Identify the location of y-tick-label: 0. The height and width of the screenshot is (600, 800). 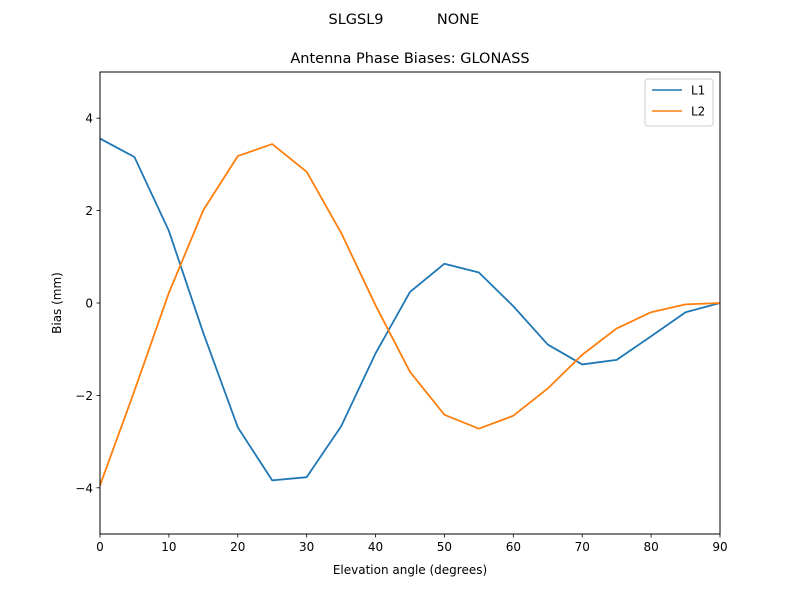
(89, 304).